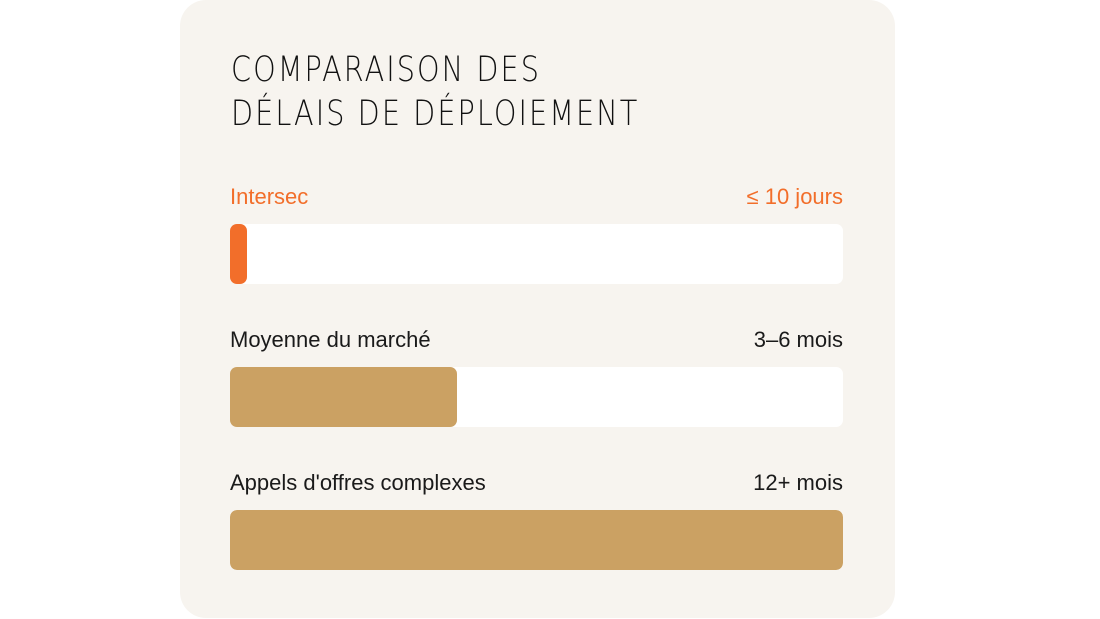 The height and width of the screenshot is (619, 1100). Describe the element at coordinates (798, 482) in the screenshot. I see `value-label: 12+ mois` at that location.